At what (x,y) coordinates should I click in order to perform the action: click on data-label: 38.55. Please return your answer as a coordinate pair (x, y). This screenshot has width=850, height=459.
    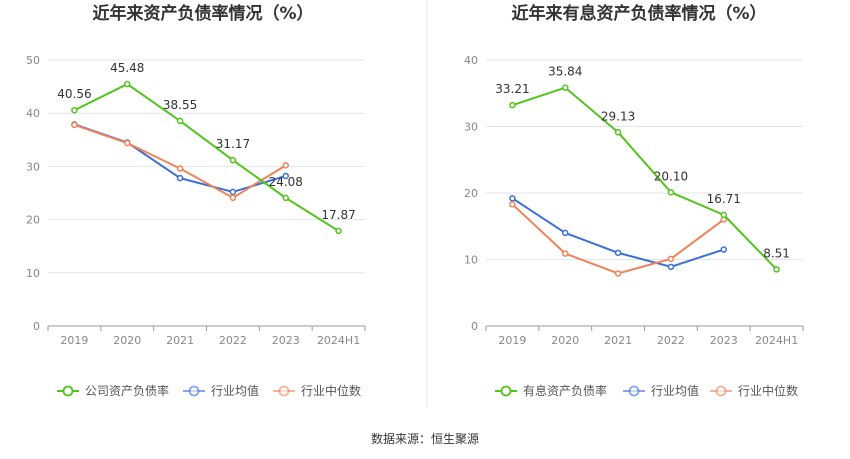
    Looking at the image, I should click on (180, 105).